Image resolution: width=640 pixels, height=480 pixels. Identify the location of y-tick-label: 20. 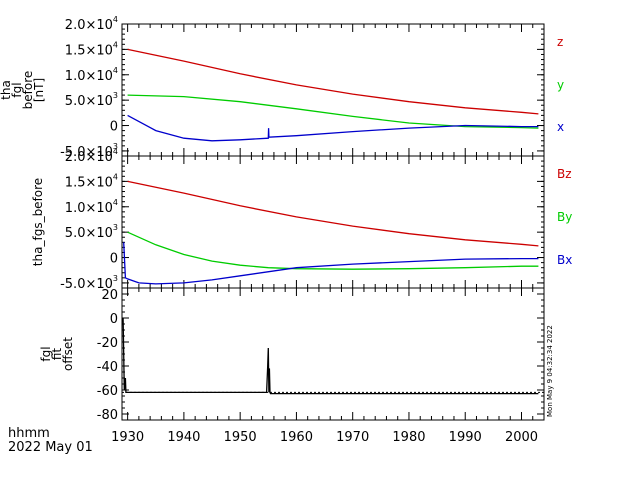
(109, 295).